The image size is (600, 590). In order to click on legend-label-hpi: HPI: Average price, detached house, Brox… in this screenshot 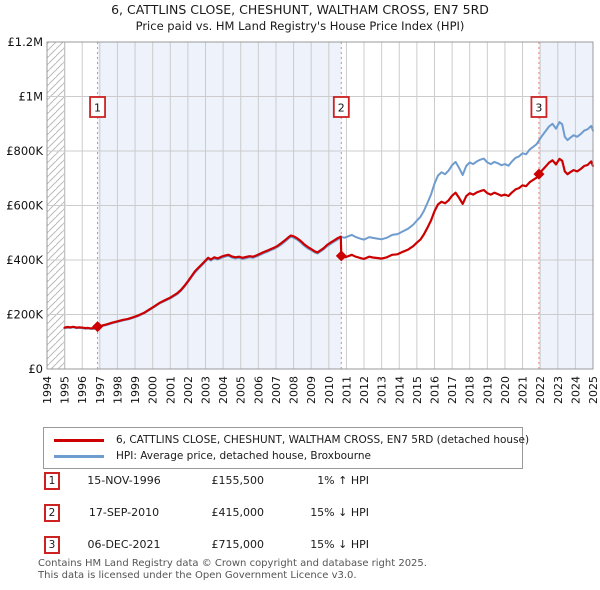, I will do `click(243, 456)`.